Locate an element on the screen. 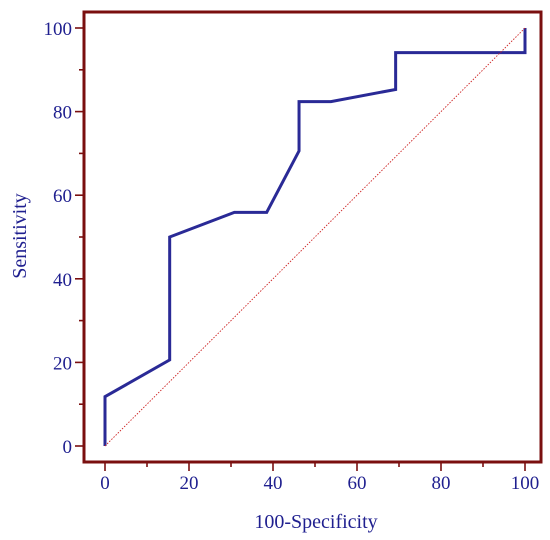 The height and width of the screenshot is (540, 550). x-axis-title: 100-Specificity is located at coordinates (315, 522).